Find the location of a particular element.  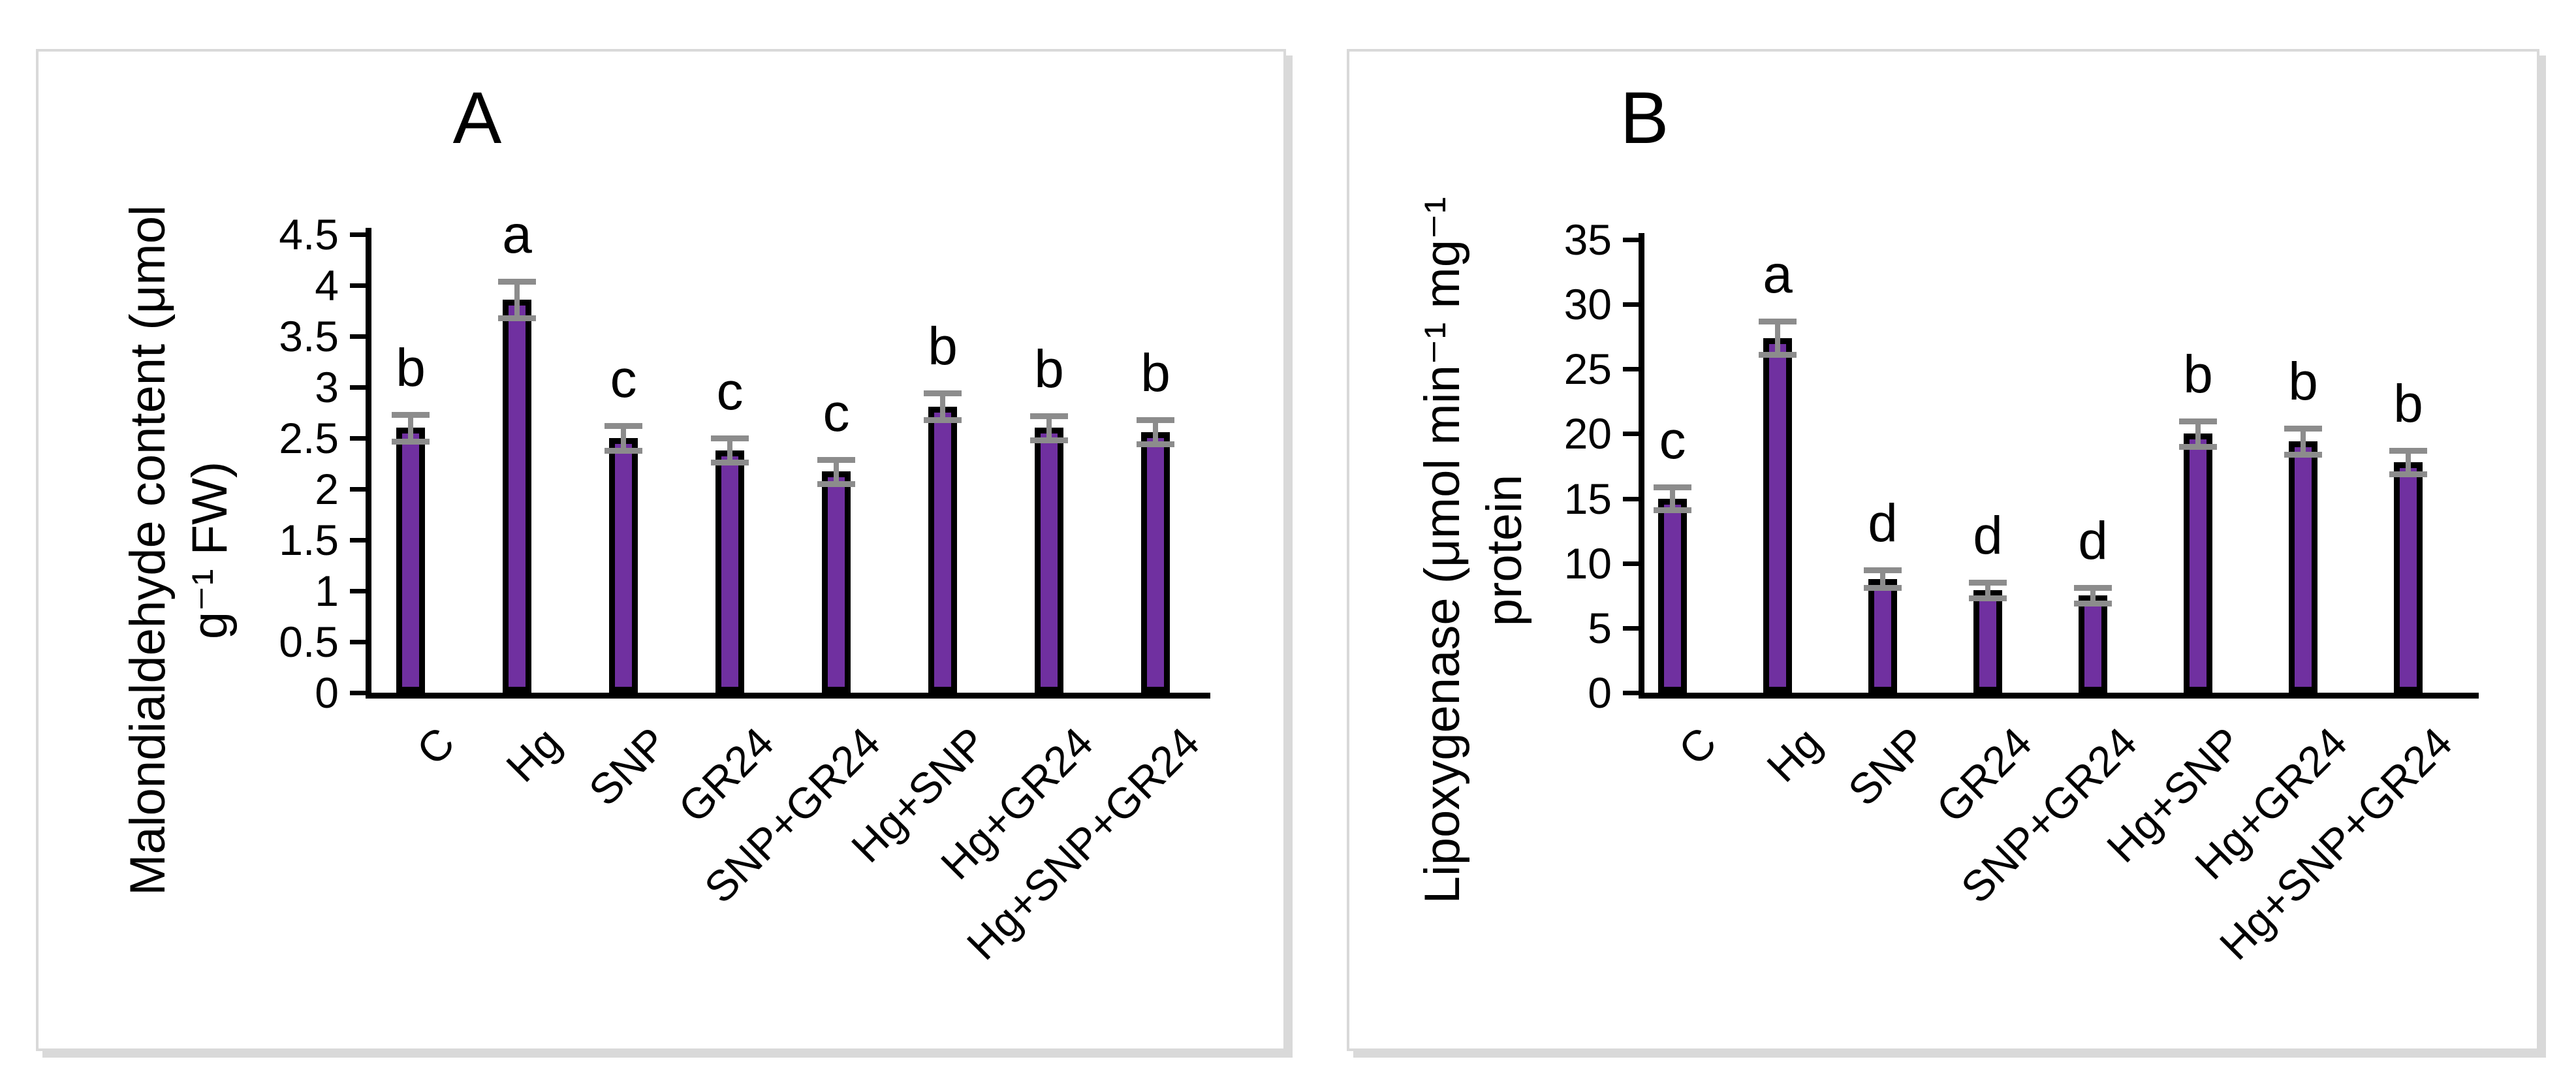

y-axis-tick-label: 1.5 is located at coordinates (309, 540).